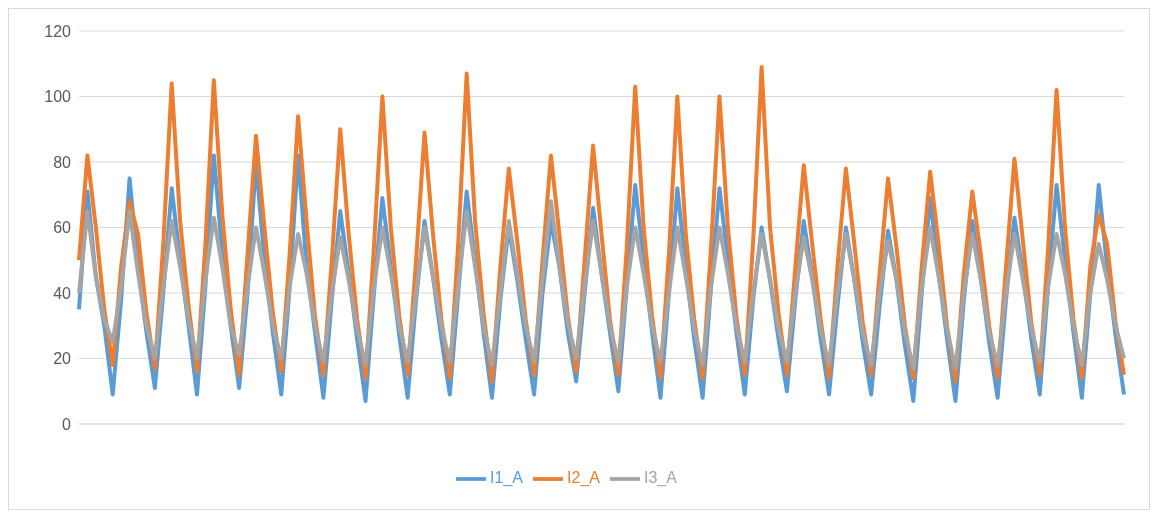 The height and width of the screenshot is (515, 1161). Describe the element at coordinates (62, 359) in the screenshot. I see `y-tick-label: 20` at that location.